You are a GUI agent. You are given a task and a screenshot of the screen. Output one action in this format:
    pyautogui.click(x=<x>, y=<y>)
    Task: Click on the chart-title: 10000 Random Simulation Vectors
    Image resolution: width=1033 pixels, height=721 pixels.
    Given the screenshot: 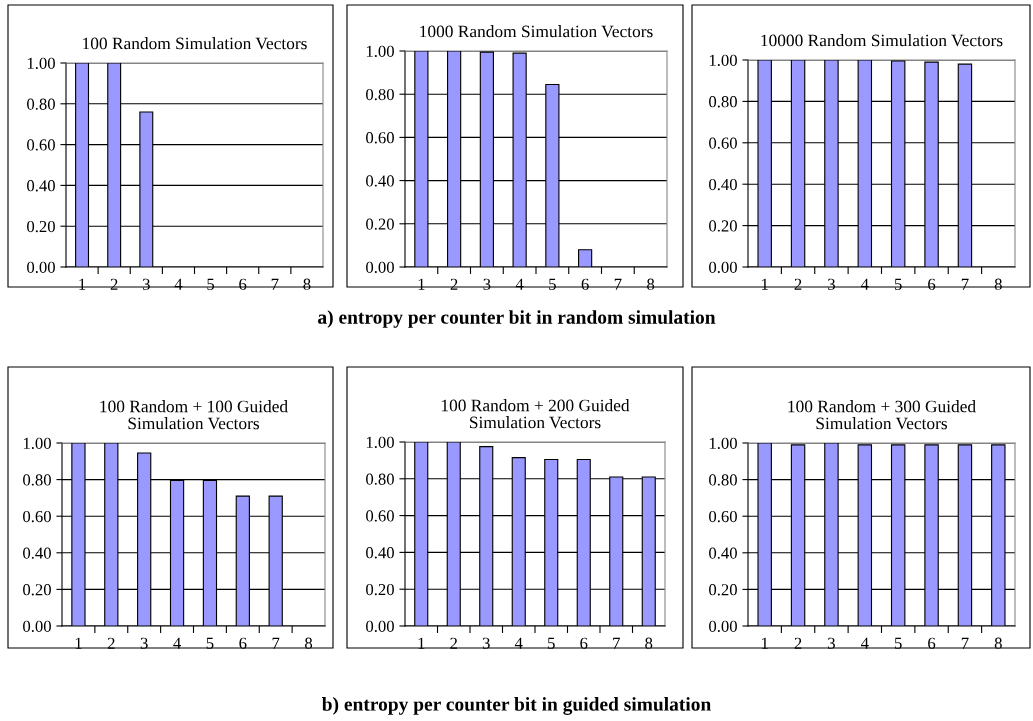 What is the action you would take?
    pyautogui.click(x=882, y=40)
    